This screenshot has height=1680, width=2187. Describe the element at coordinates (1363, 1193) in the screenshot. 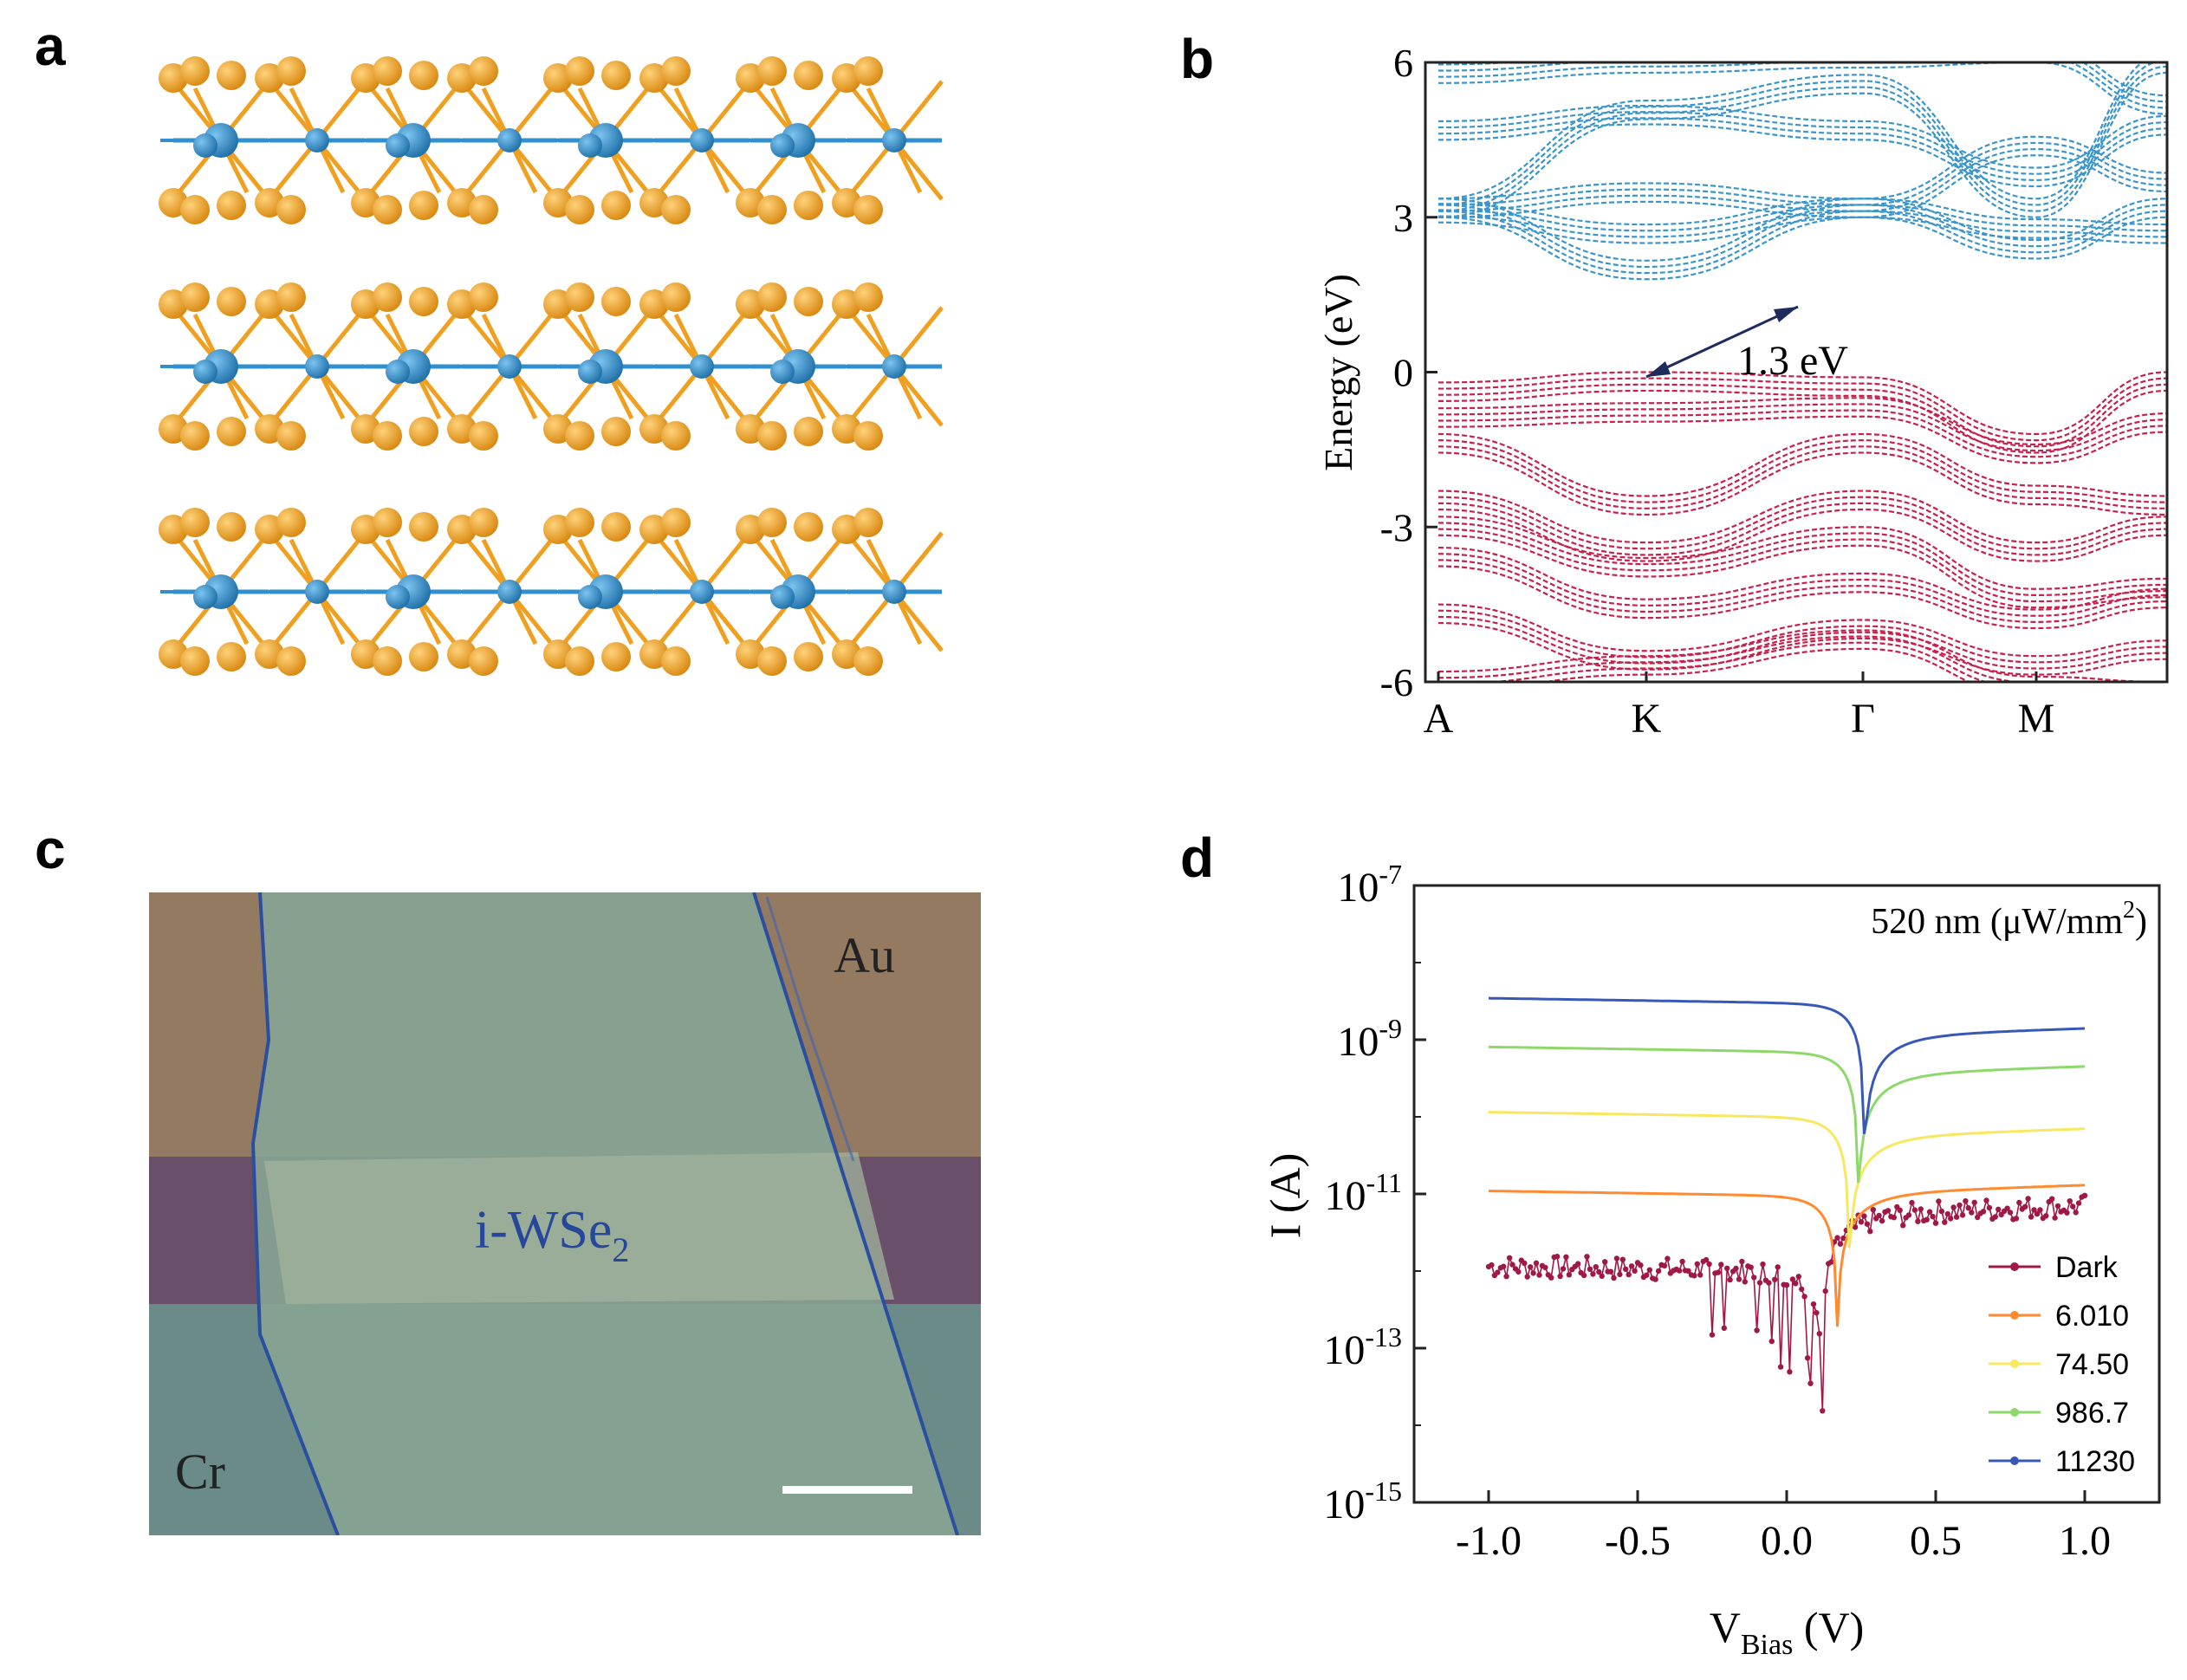

I see `y-tick-label: 10-11` at that location.